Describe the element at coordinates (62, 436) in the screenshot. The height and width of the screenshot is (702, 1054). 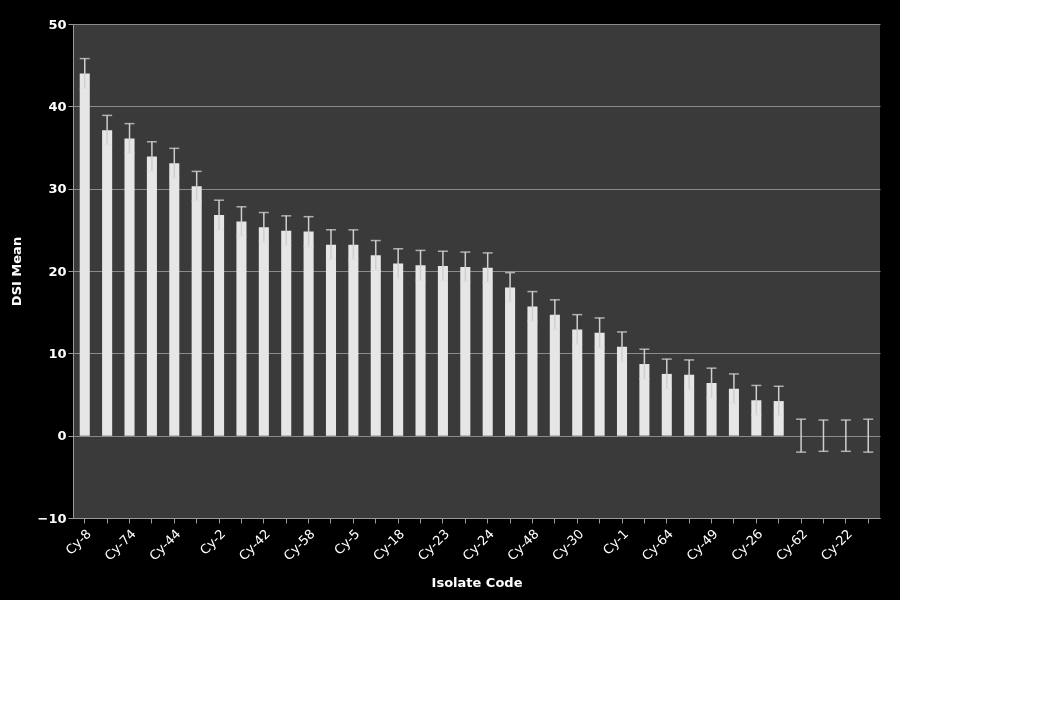
I see `y-tick-label: 0` at that location.